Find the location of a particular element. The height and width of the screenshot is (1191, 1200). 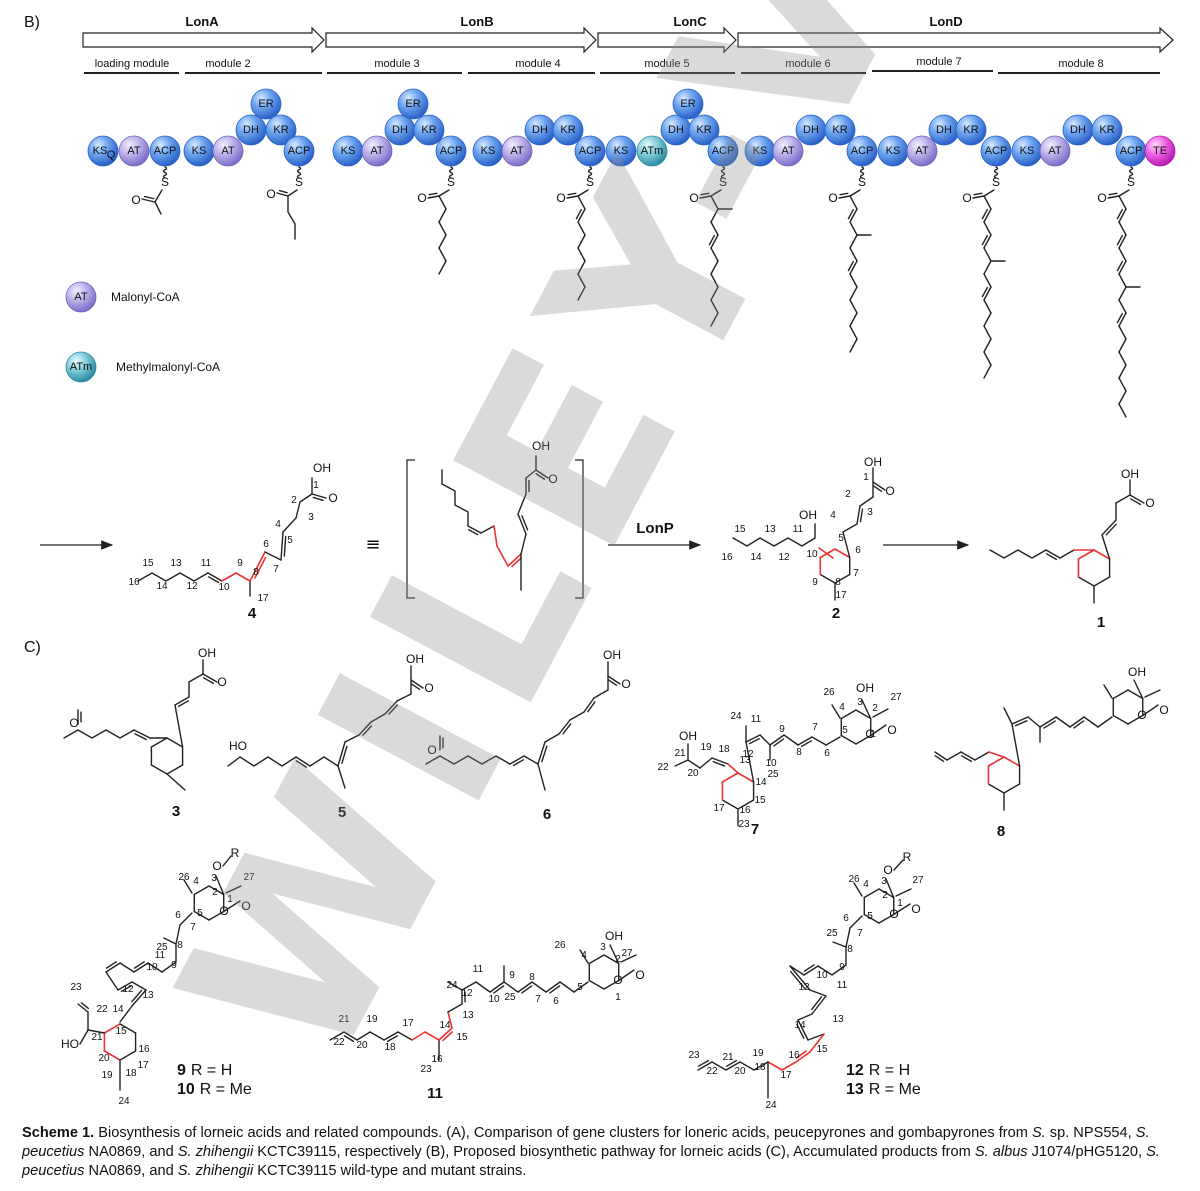

dh-domain: DH is located at coordinates (540, 130).